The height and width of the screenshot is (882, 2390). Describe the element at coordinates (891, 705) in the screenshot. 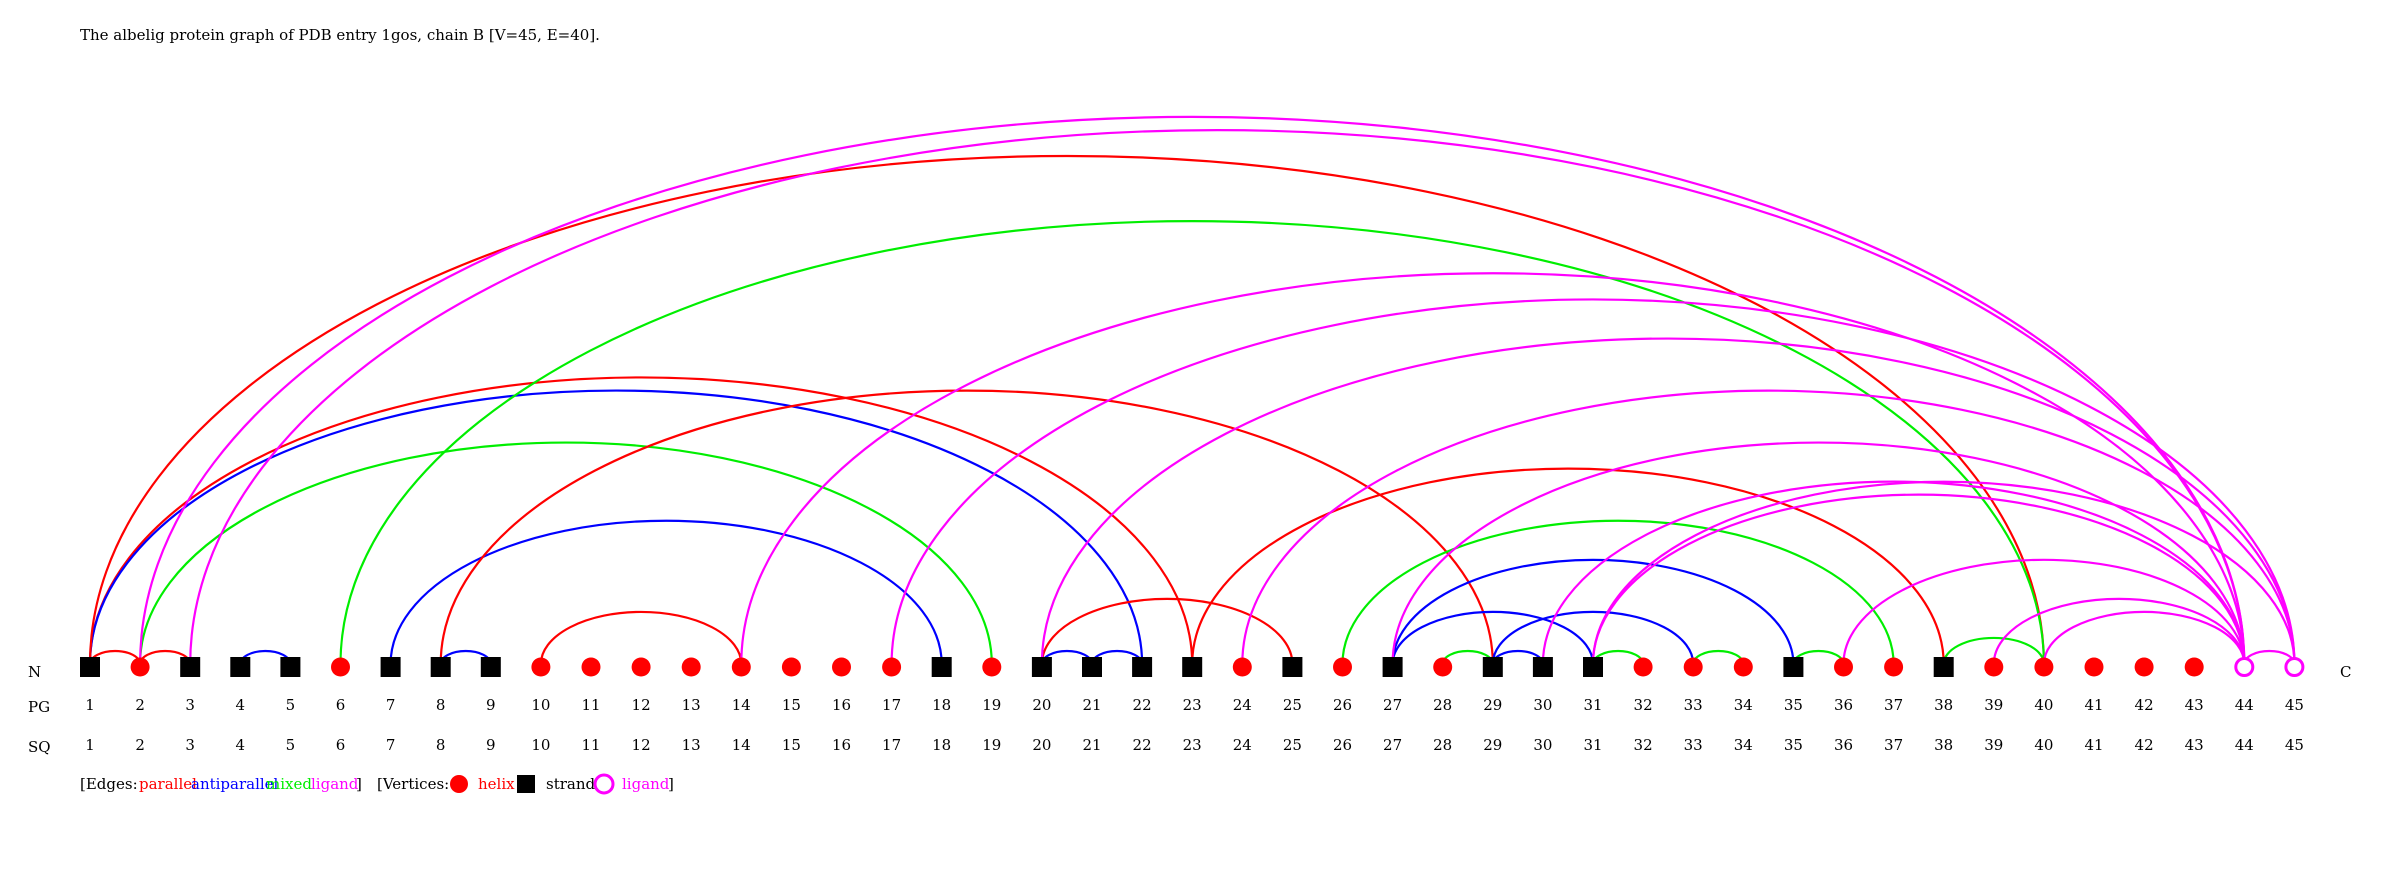

I see `pg-label-17: 17` at that location.